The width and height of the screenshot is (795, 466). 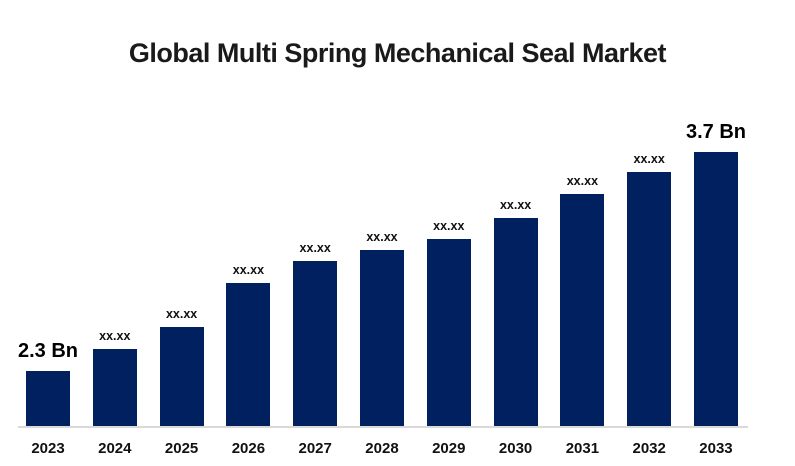 What do you see at coordinates (315, 448) in the screenshot?
I see `x-axis-tick-label: 2027` at bounding box center [315, 448].